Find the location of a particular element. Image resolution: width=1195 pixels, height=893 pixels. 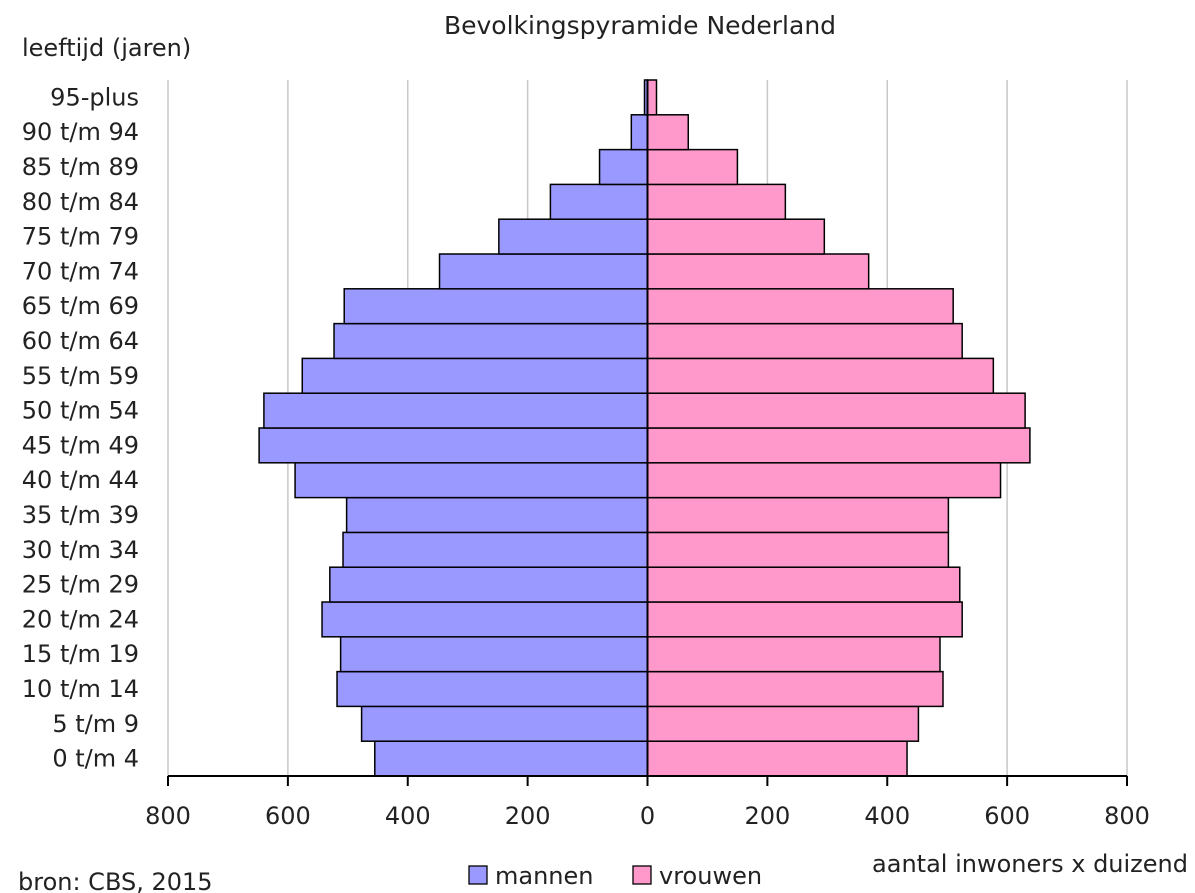

y-tick-label: 90 t/m 94 is located at coordinates (80, 132).